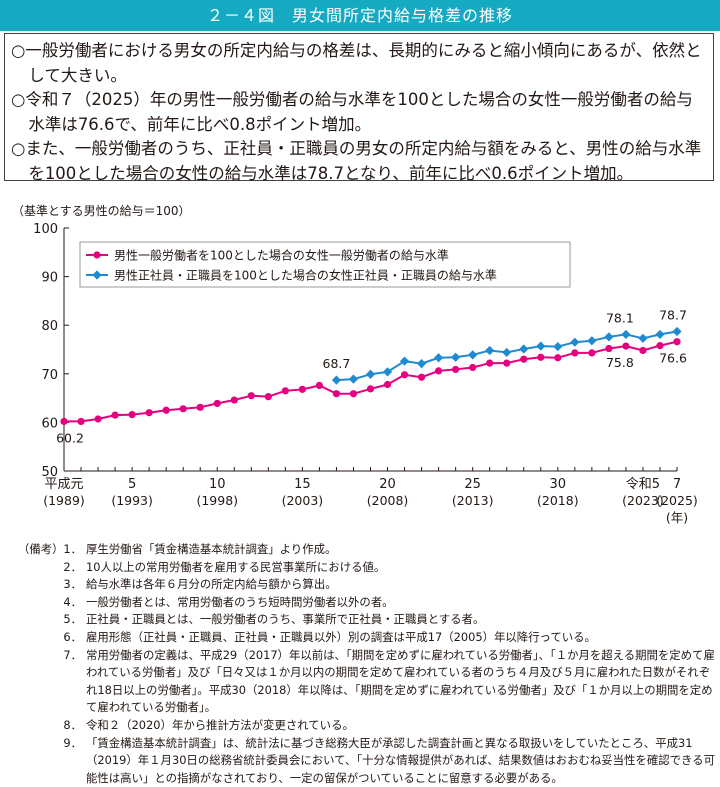 The height and width of the screenshot is (787, 720). What do you see at coordinates (72, 566) in the screenshot?
I see `note-number: 2．` at bounding box center [72, 566].